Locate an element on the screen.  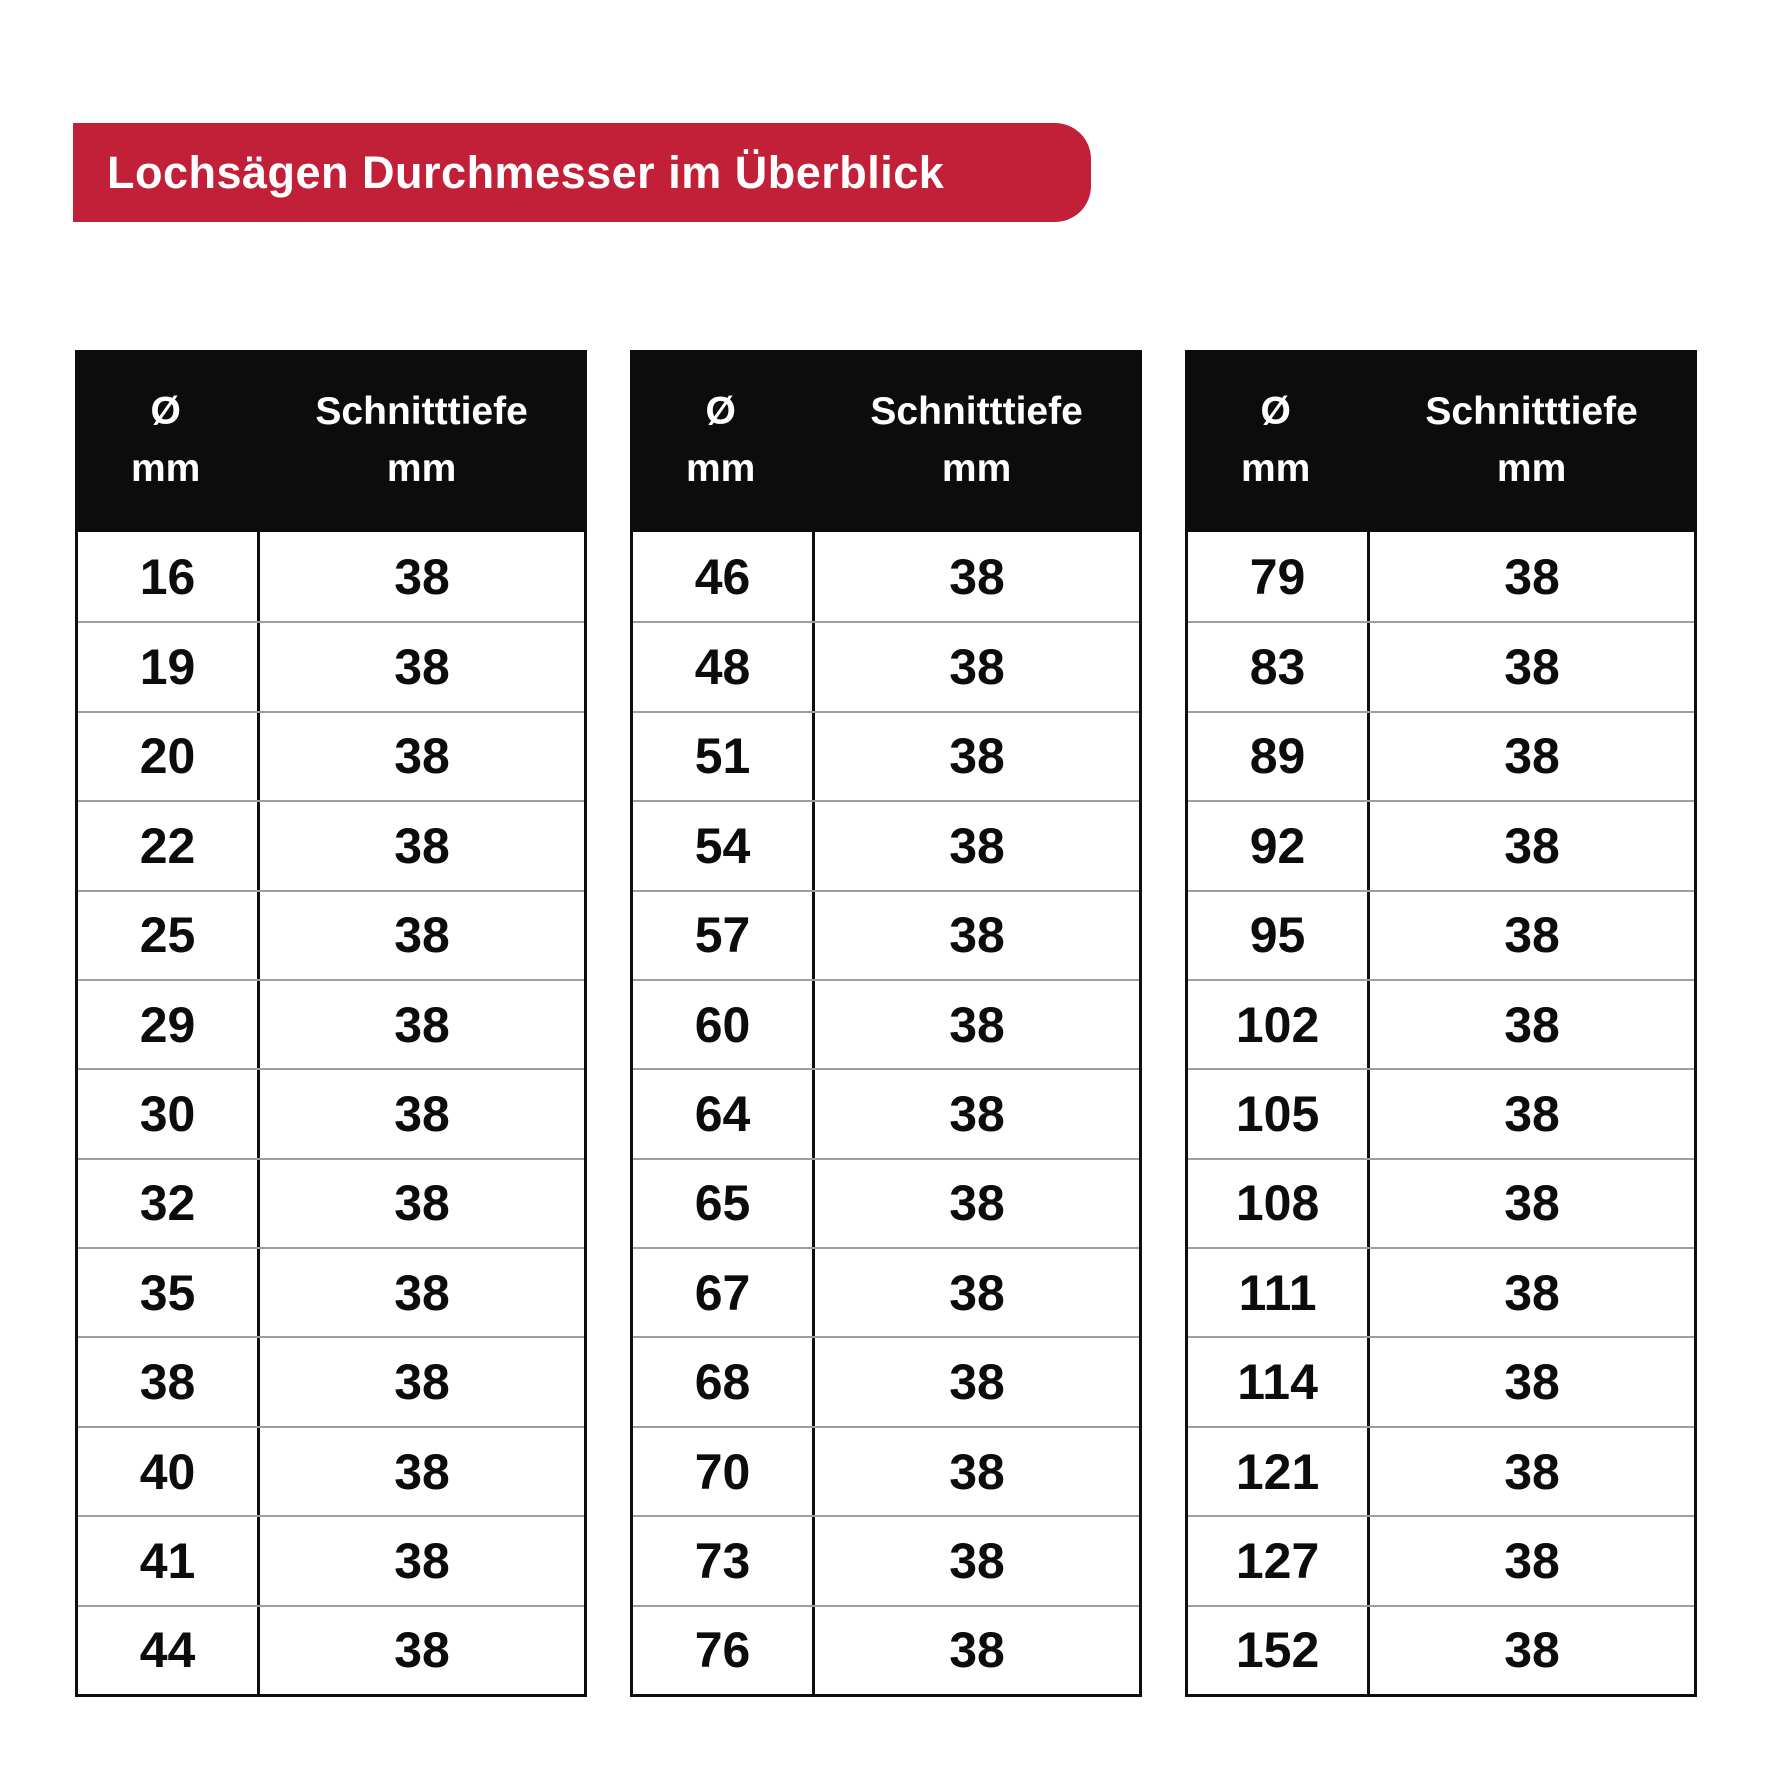
diameter-cell: 35 is located at coordinates (167, 1292).